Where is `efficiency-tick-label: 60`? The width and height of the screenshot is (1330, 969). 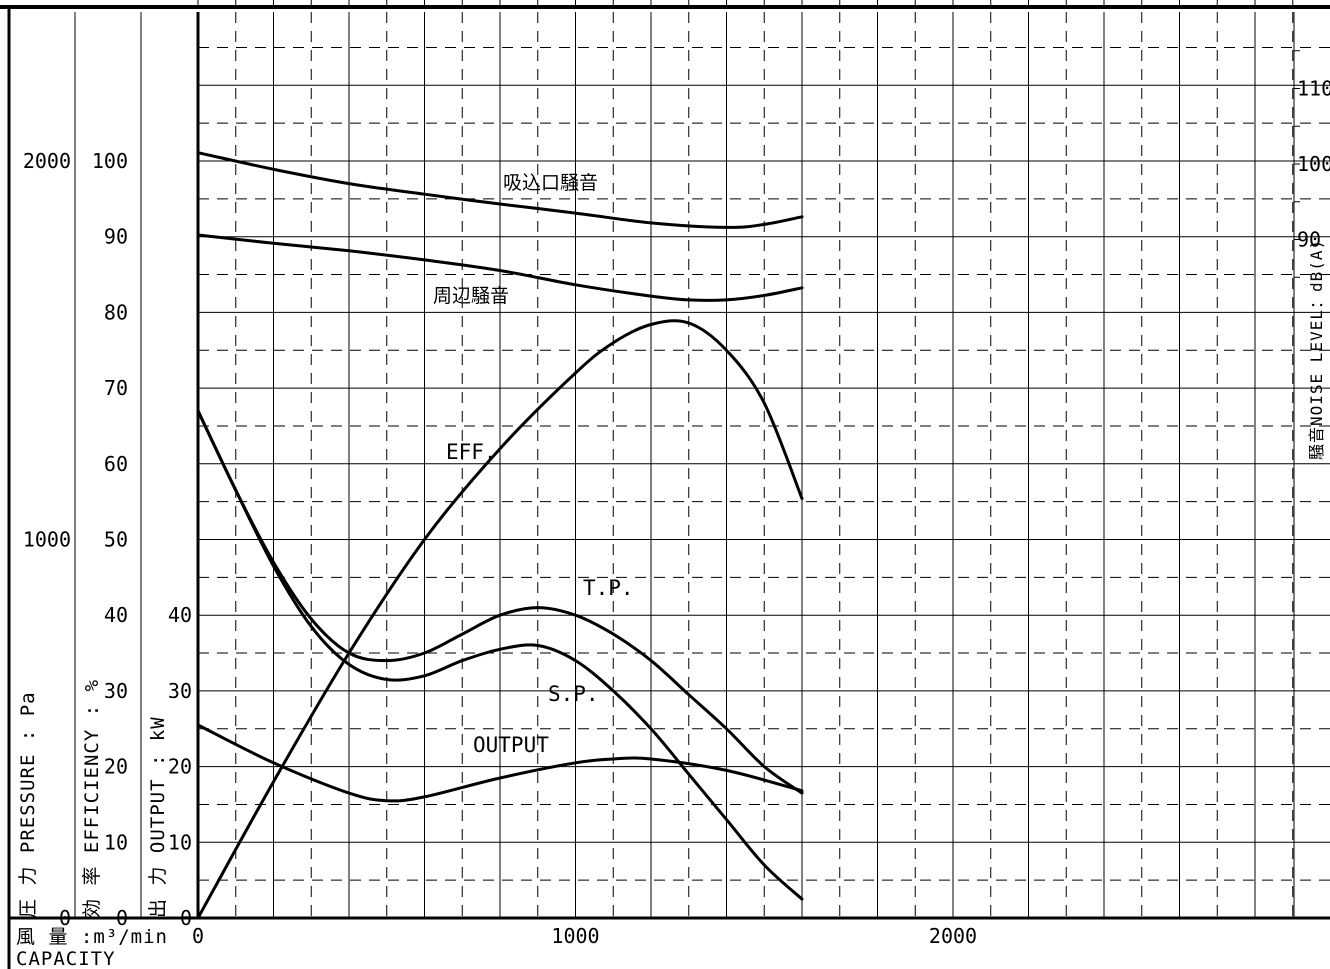 efficiency-tick-label: 60 is located at coordinates (116, 464).